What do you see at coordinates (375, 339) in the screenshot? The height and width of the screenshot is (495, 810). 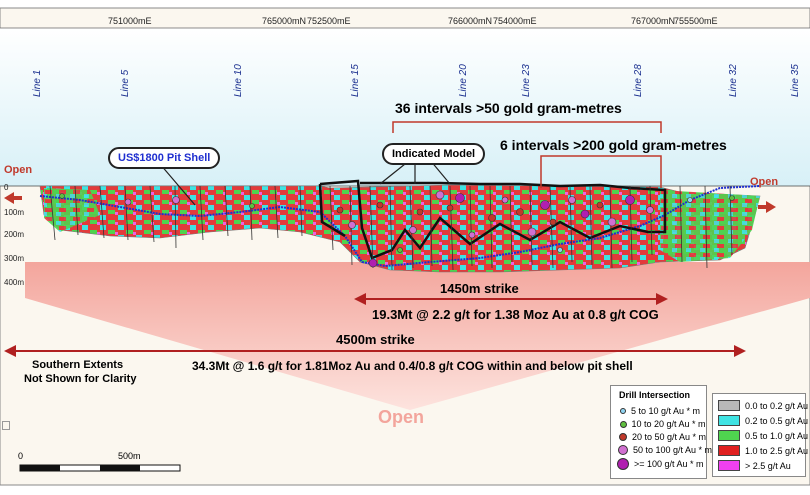 I see `strike-4500-label: 4500m strike` at bounding box center [375, 339].